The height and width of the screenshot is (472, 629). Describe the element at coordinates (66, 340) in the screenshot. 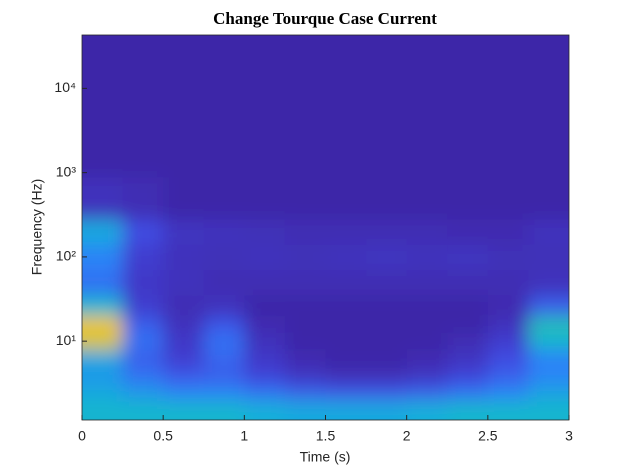

I see `y-tick-label: 10¹` at that location.